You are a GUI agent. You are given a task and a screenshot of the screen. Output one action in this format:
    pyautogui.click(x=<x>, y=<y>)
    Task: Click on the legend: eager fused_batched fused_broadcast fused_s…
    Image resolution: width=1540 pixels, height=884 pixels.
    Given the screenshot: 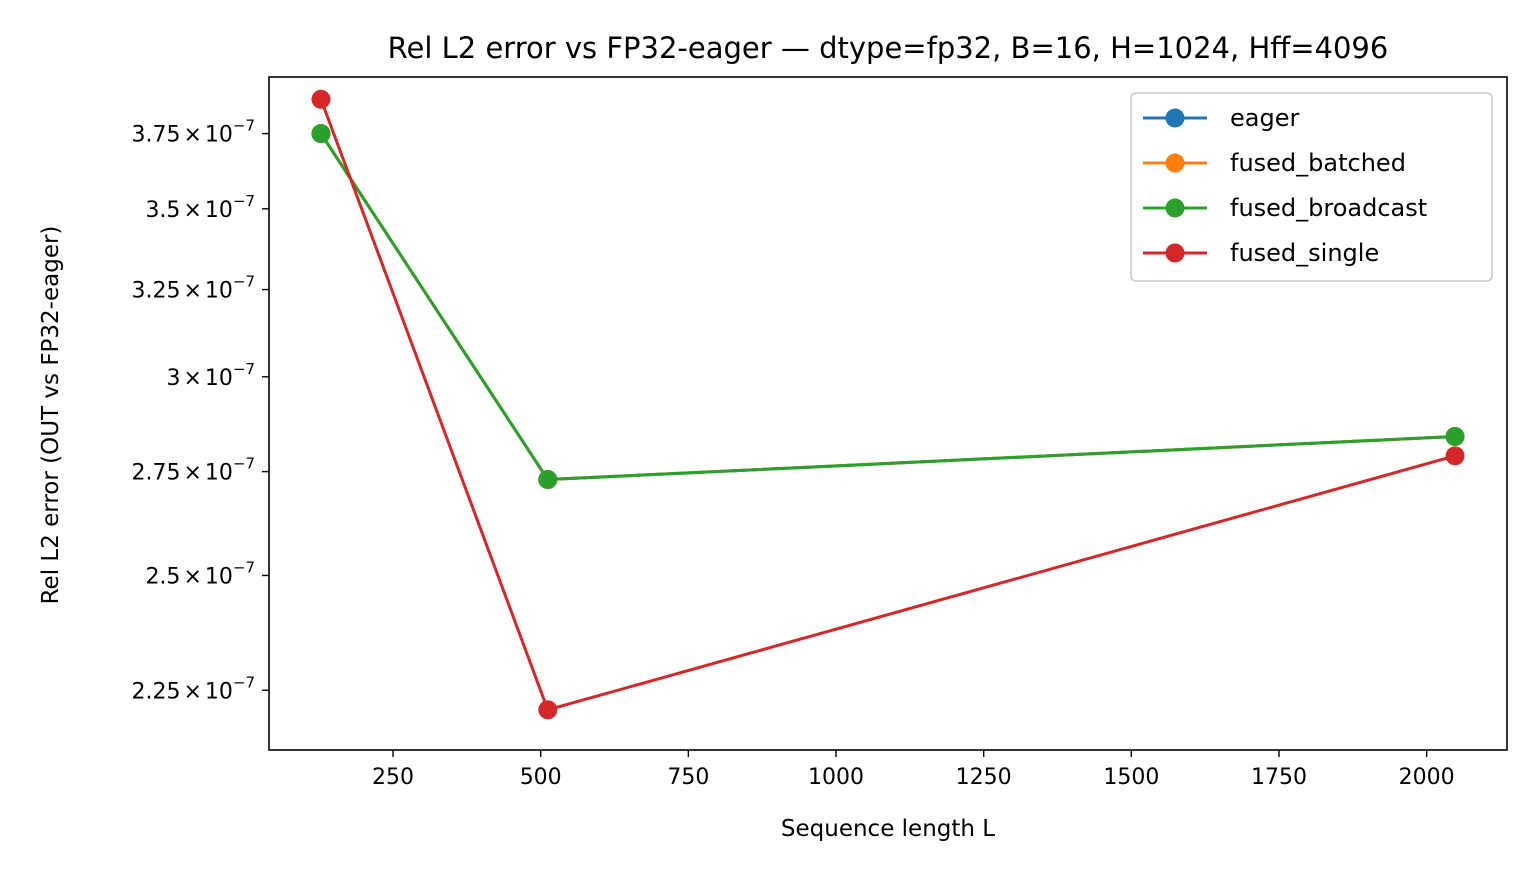 What is the action you would take?
    pyautogui.click(x=1311, y=187)
    